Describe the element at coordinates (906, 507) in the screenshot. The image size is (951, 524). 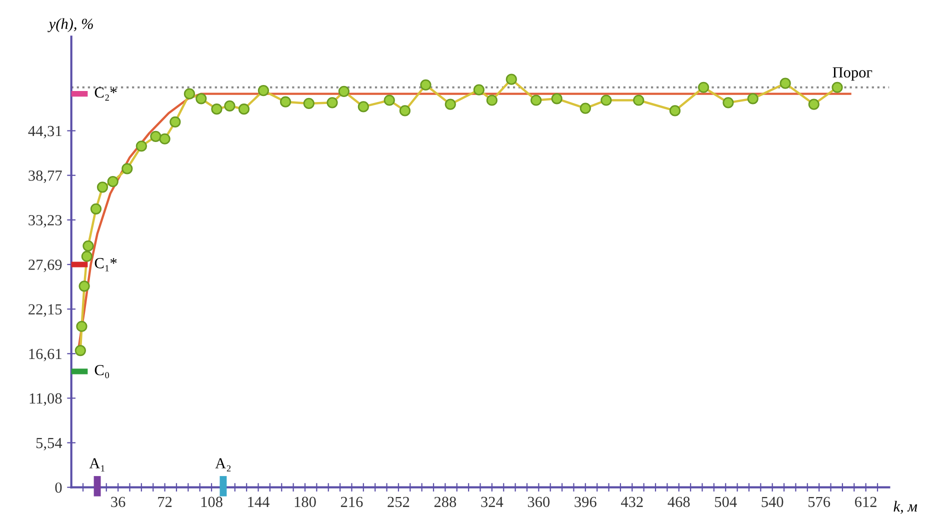
I see `x-axis-title: k, м` at that location.